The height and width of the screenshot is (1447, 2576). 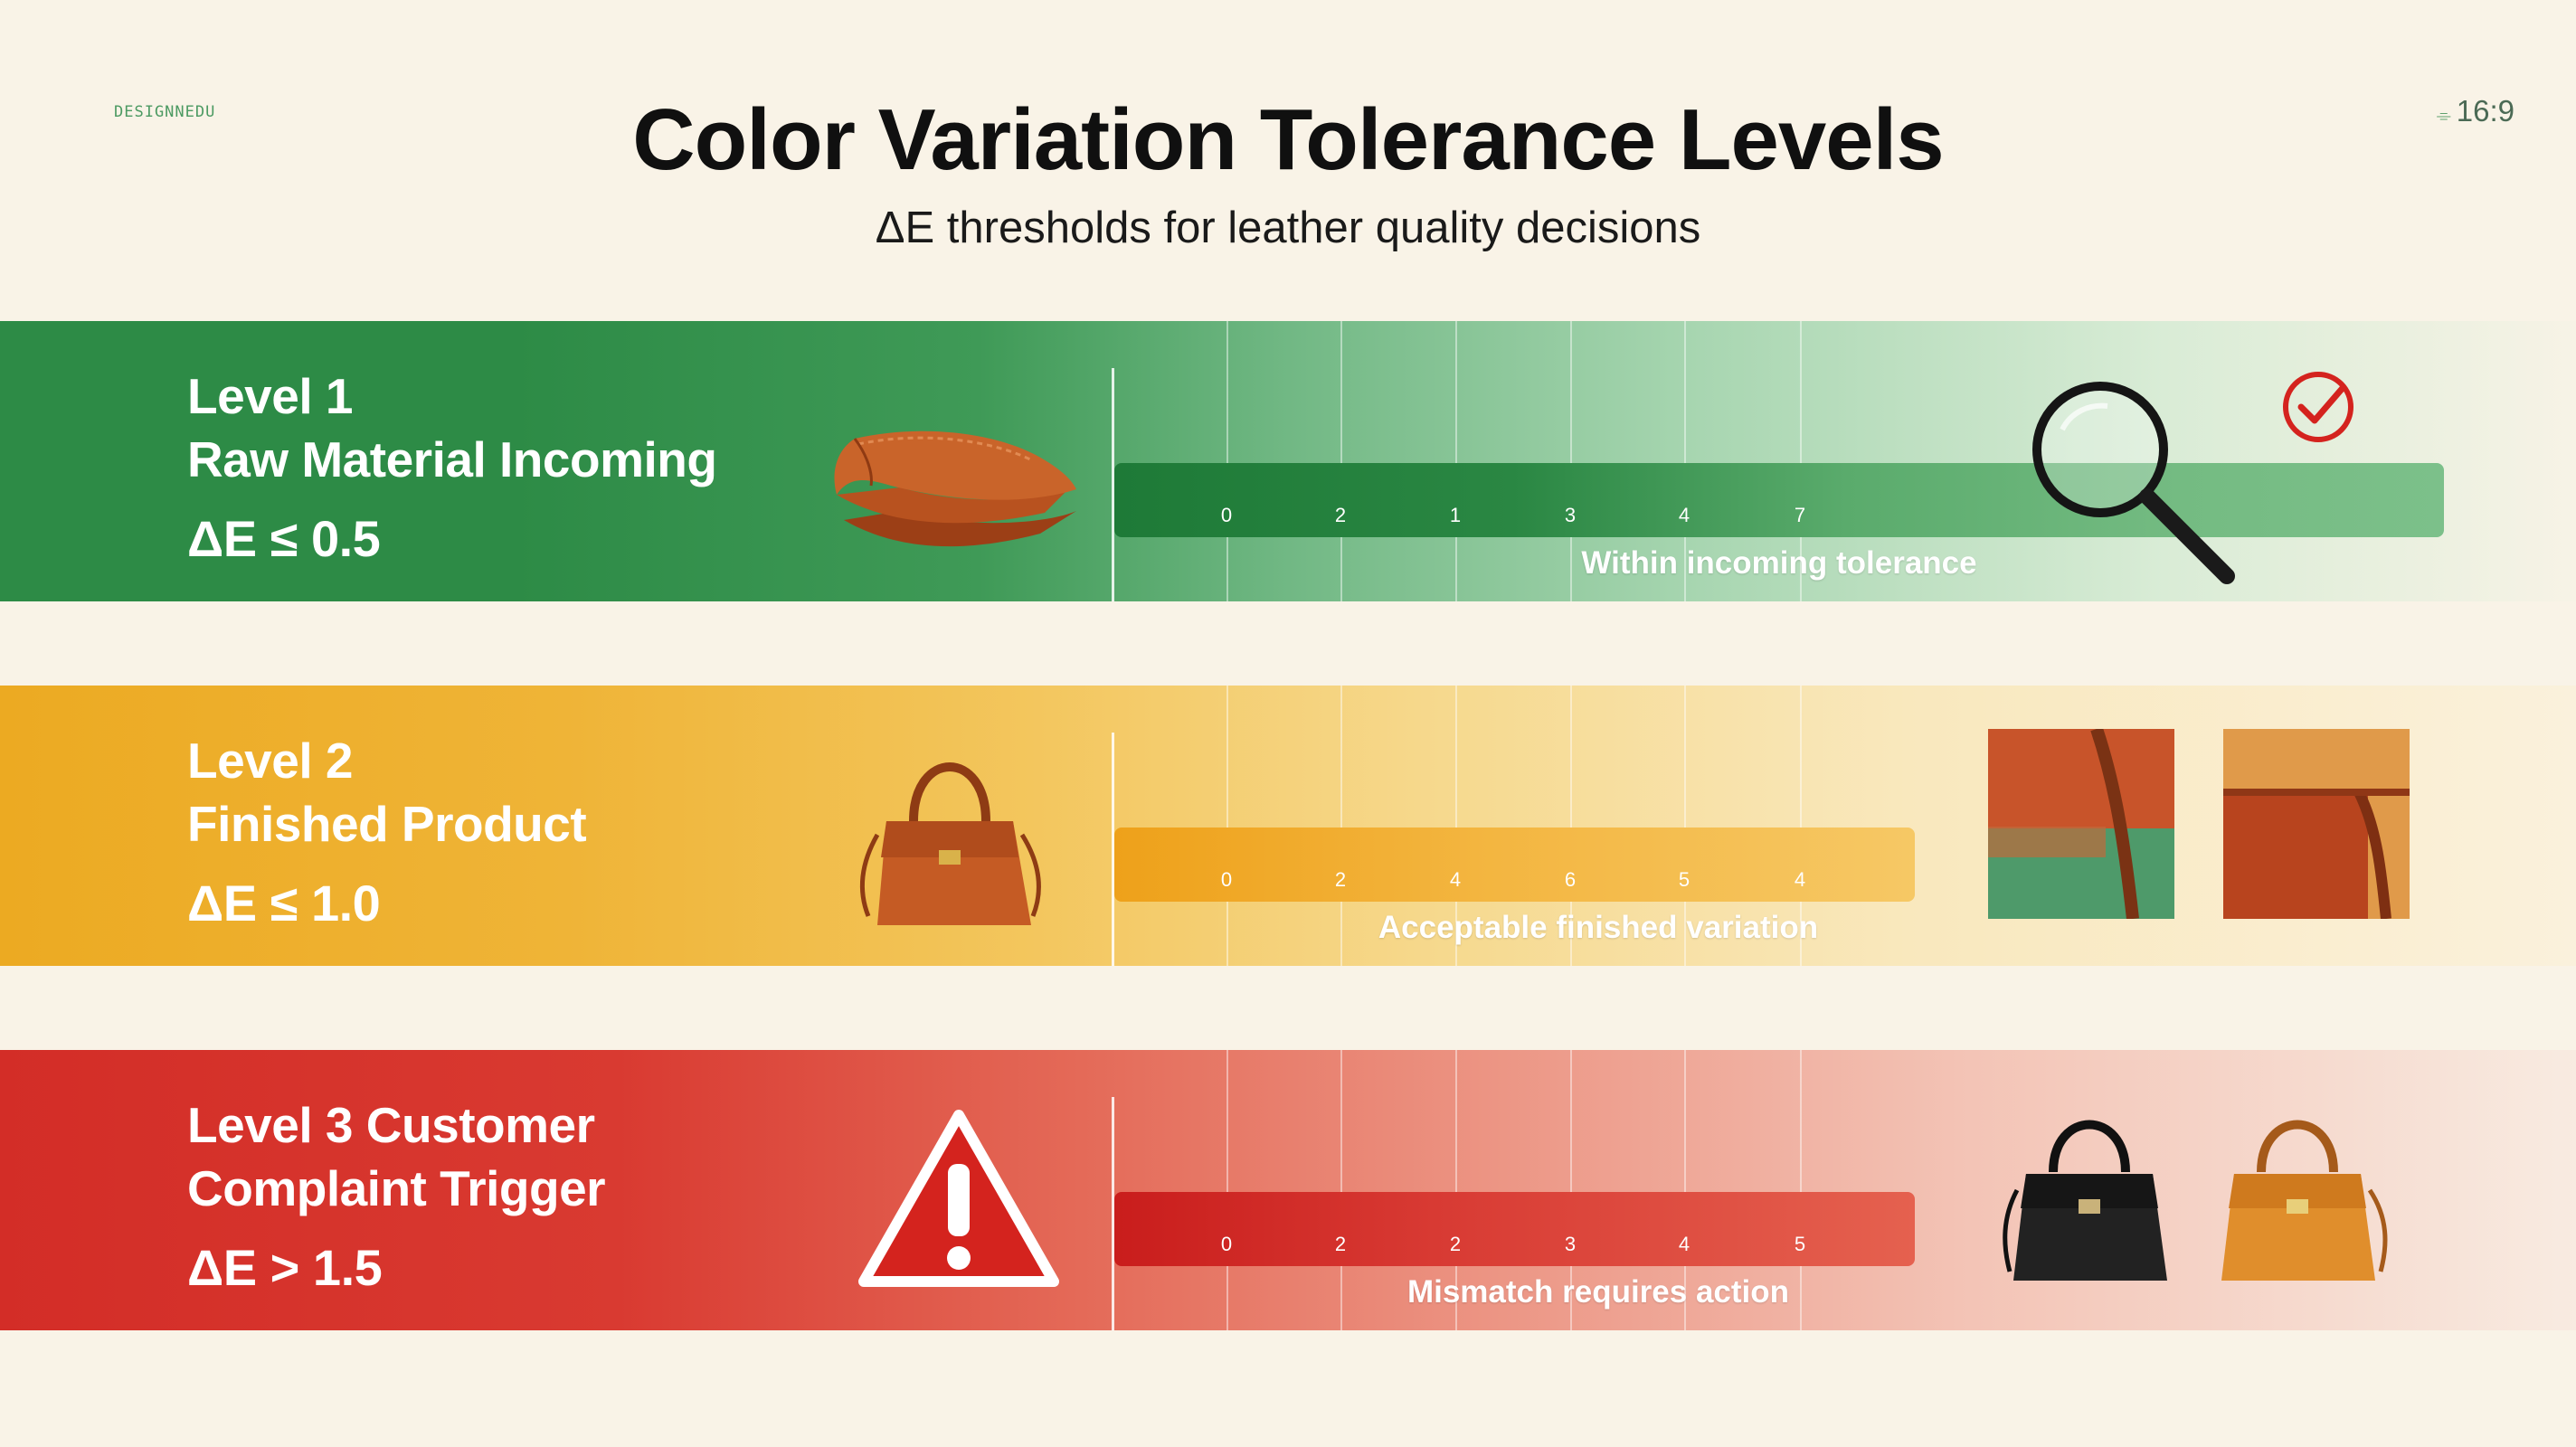 What do you see at coordinates (959, 1198) in the screenshot?
I see `warning-icon` at bounding box center [959, 1198].